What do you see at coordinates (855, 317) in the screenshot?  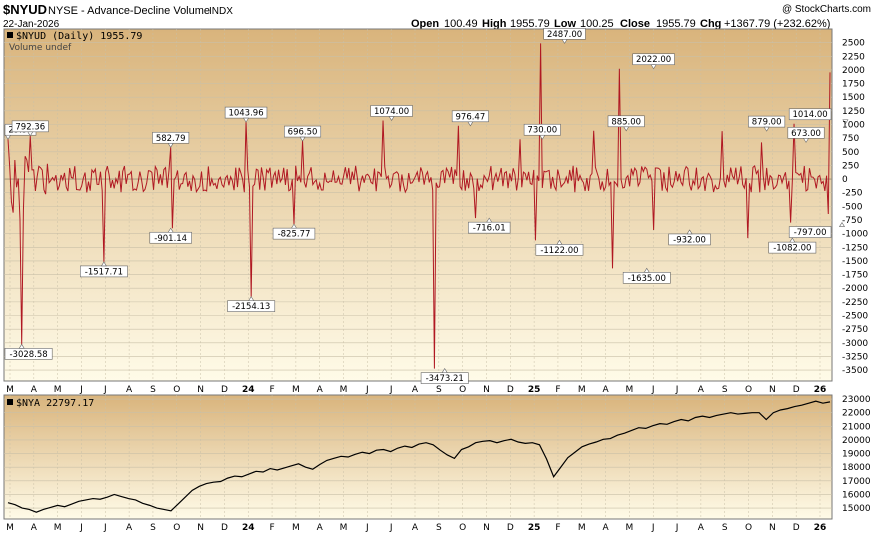 I see `upper-ytick-label: -2500` at bounding box center [855, 317].